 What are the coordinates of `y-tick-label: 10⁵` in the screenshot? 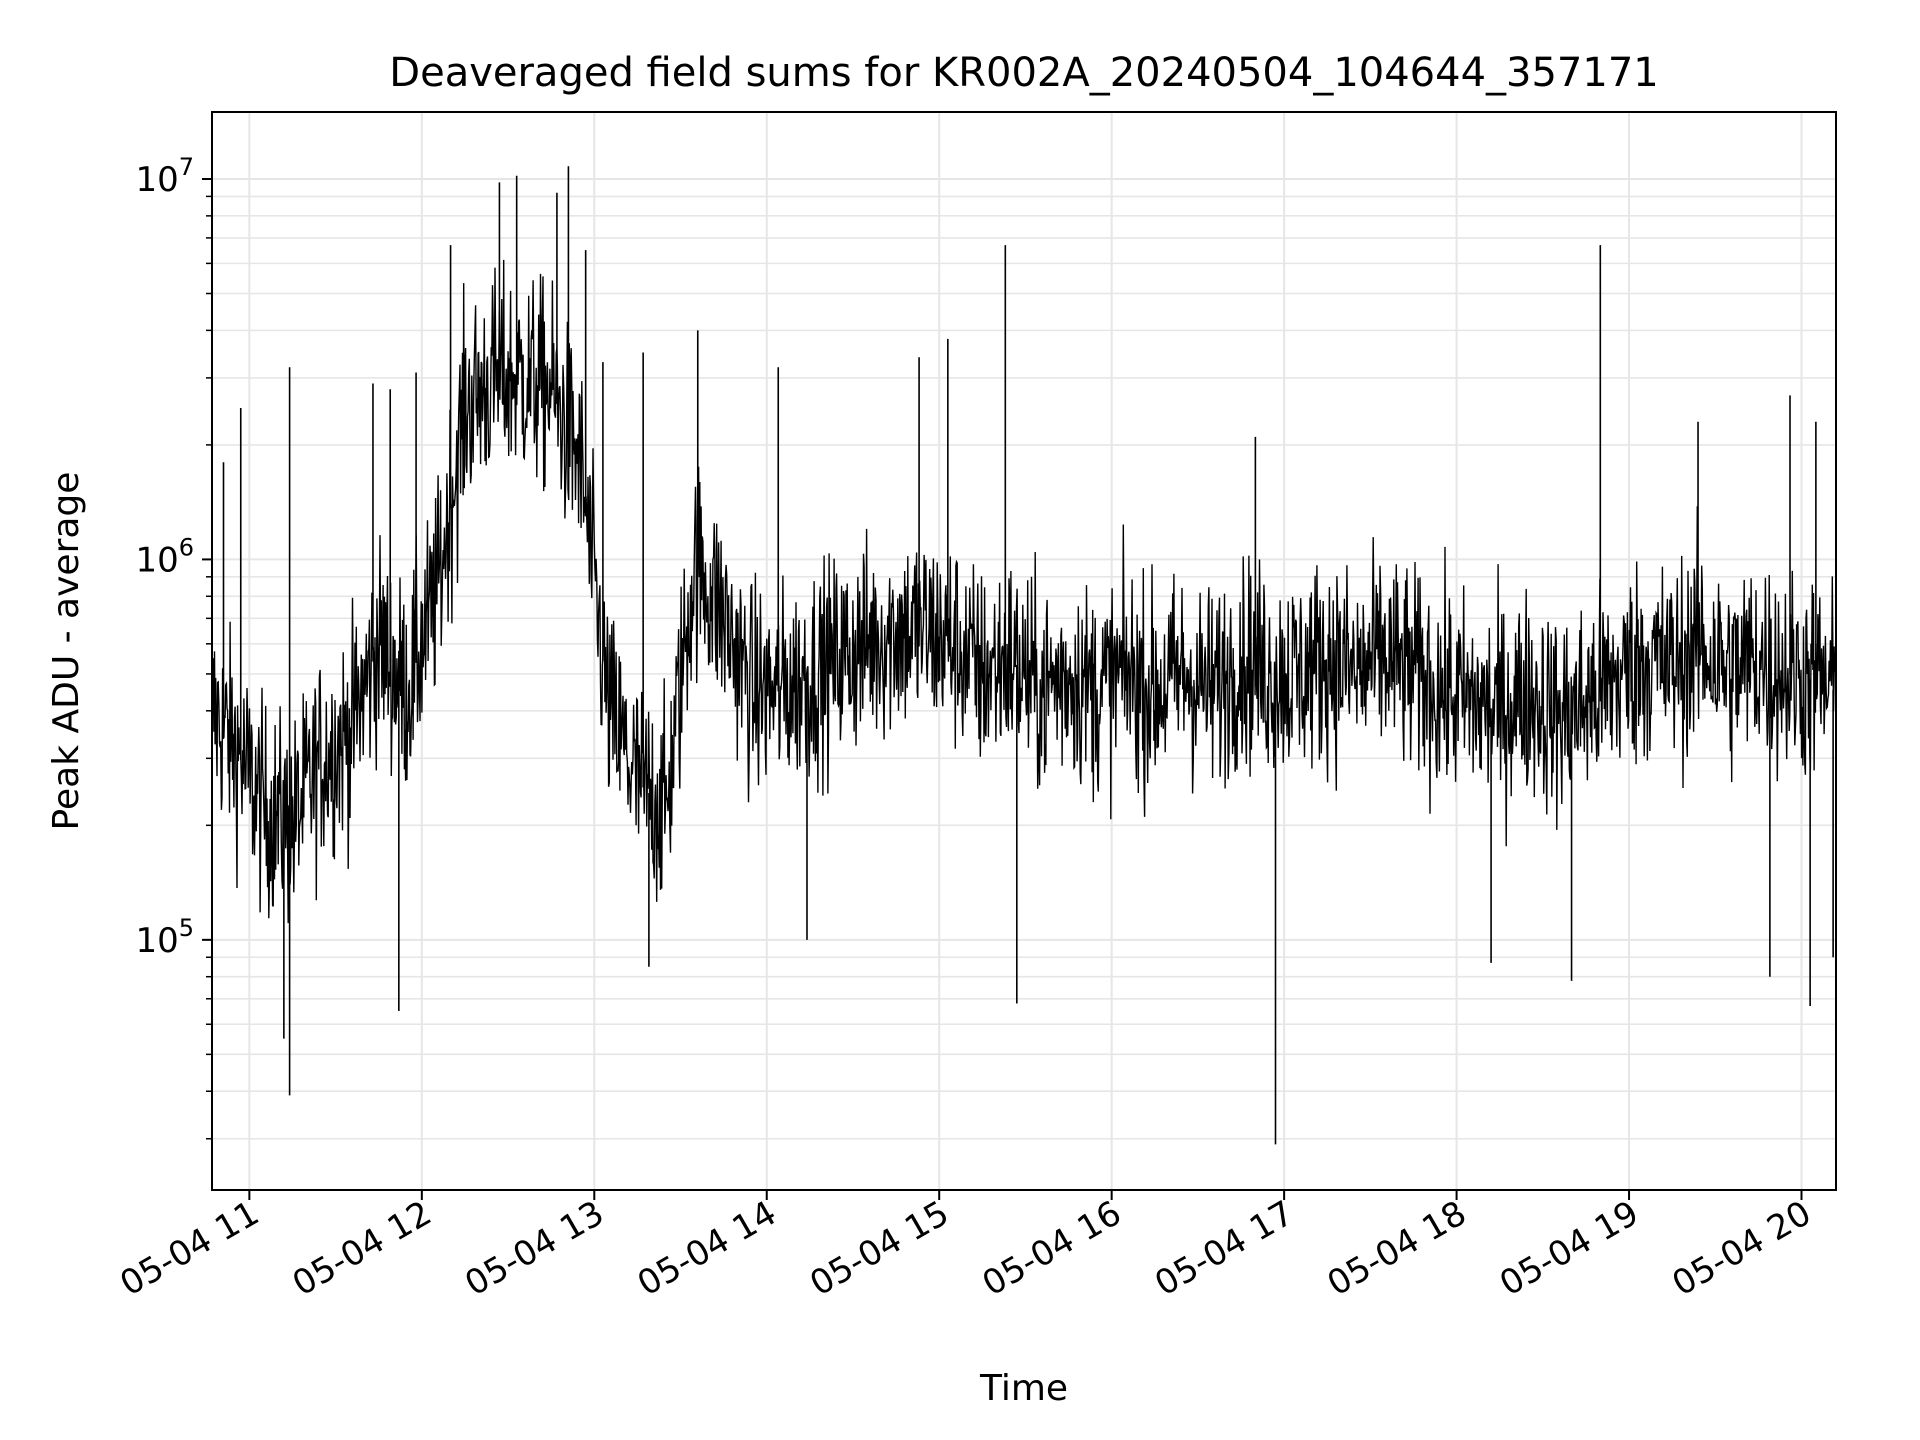 It's located at (164, 937).